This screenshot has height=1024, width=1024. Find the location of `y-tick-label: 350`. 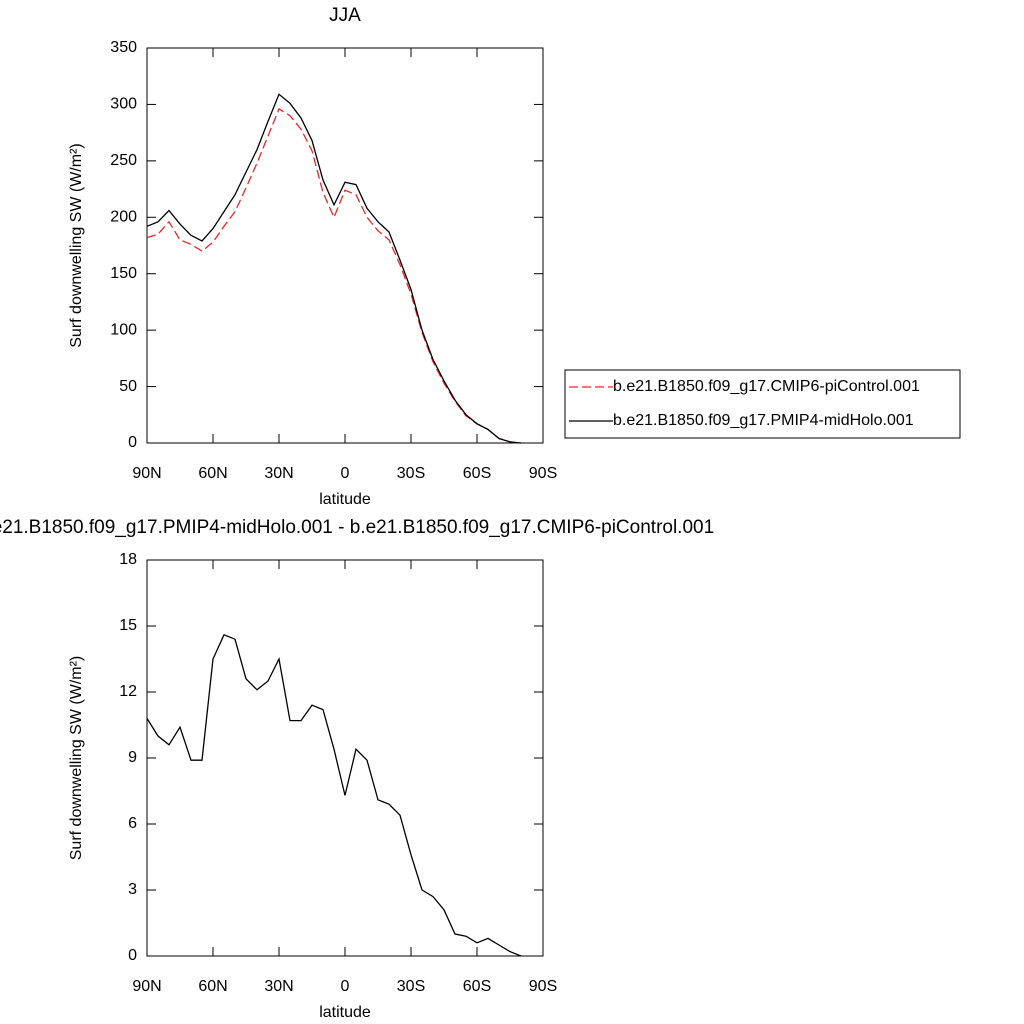

y-tick-label: 350 is located at coordinates (123, 47).